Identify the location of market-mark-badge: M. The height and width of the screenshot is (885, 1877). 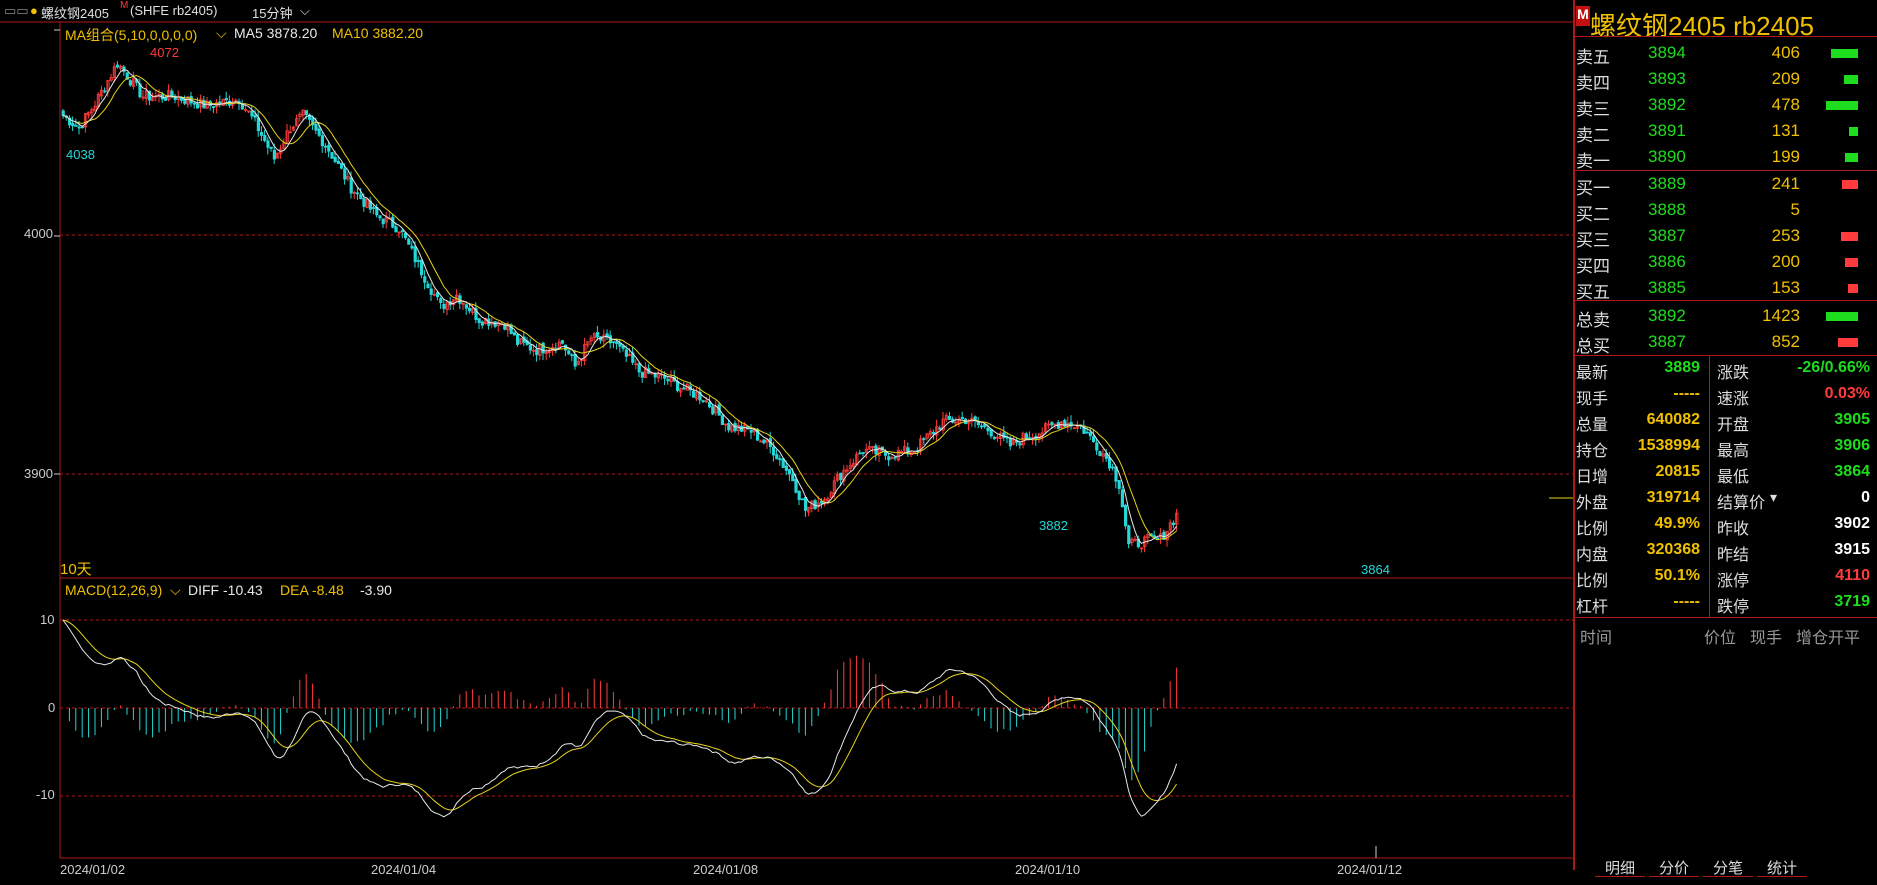
(1583, 16).